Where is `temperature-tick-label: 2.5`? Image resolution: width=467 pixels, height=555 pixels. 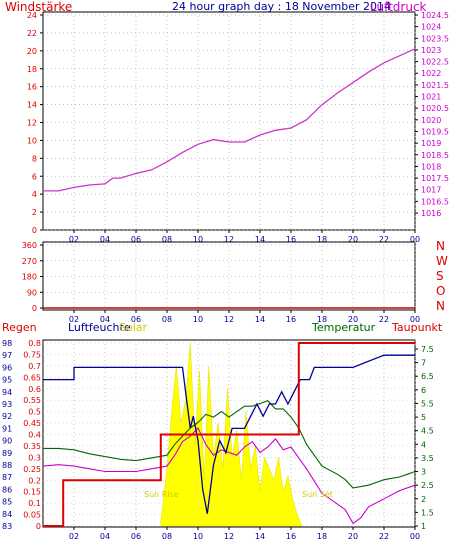 temperature-tick-label: 2.5 is located at coordinates (427, 485).